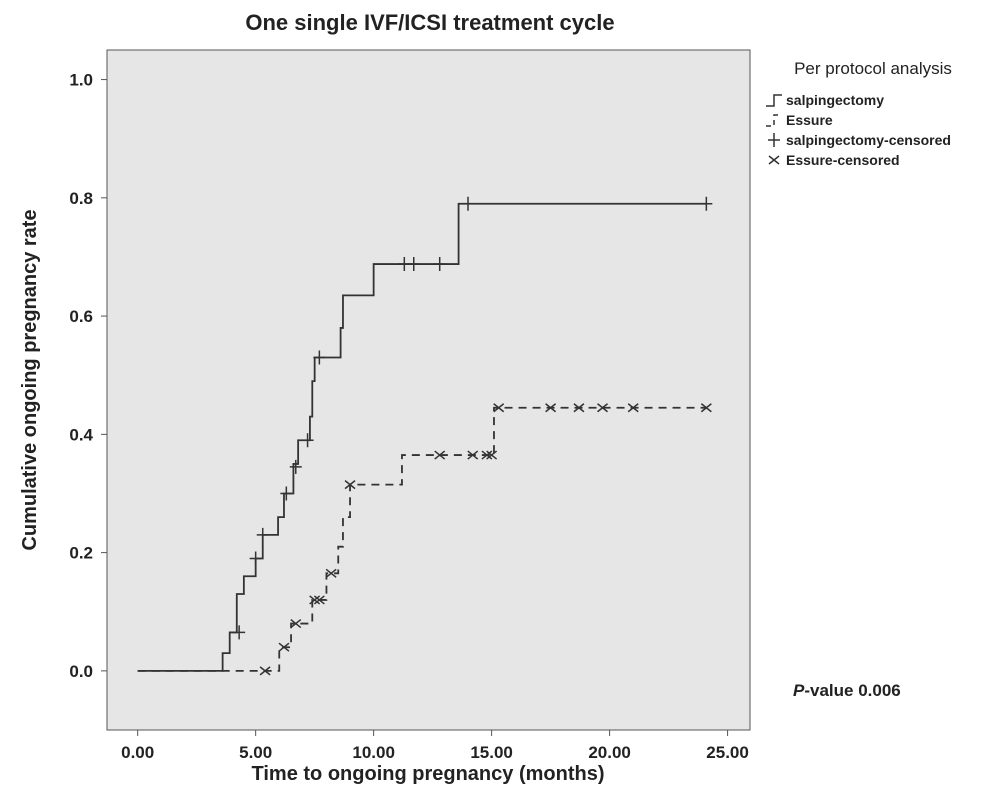  I want to click on x-tick-label: 0.00, so click(137, 752).